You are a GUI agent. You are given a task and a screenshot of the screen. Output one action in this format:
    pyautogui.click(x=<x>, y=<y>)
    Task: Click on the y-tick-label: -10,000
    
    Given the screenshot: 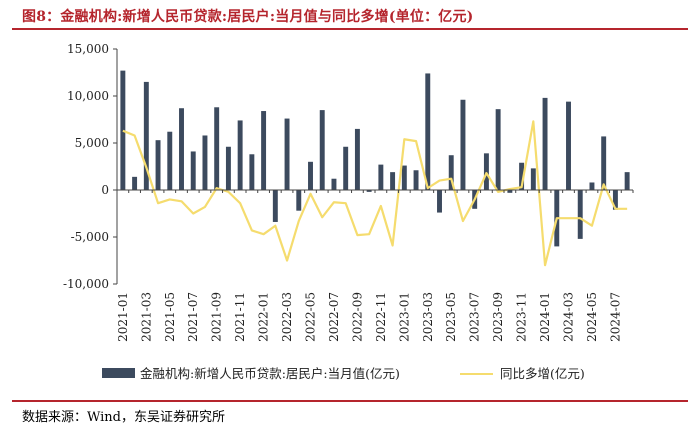 What is the action you would take?
    pyautogui.click(x=86, y=284)
    